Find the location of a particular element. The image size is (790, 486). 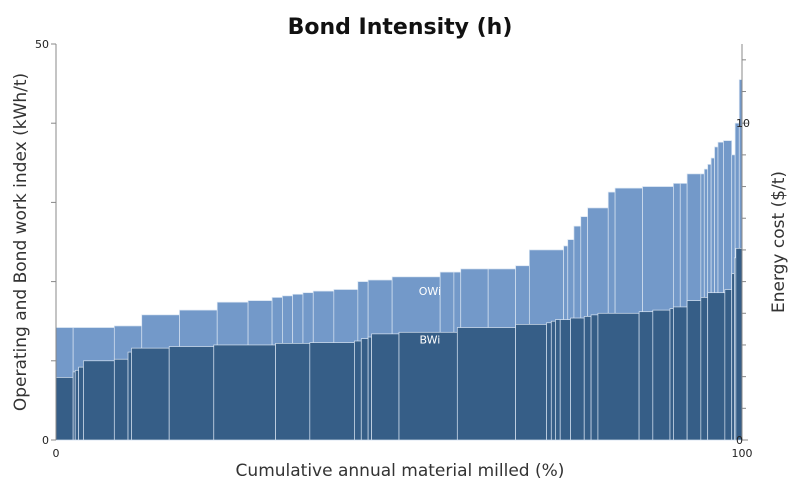

x-tick-label: 100 is located at coordinates (742, 453).